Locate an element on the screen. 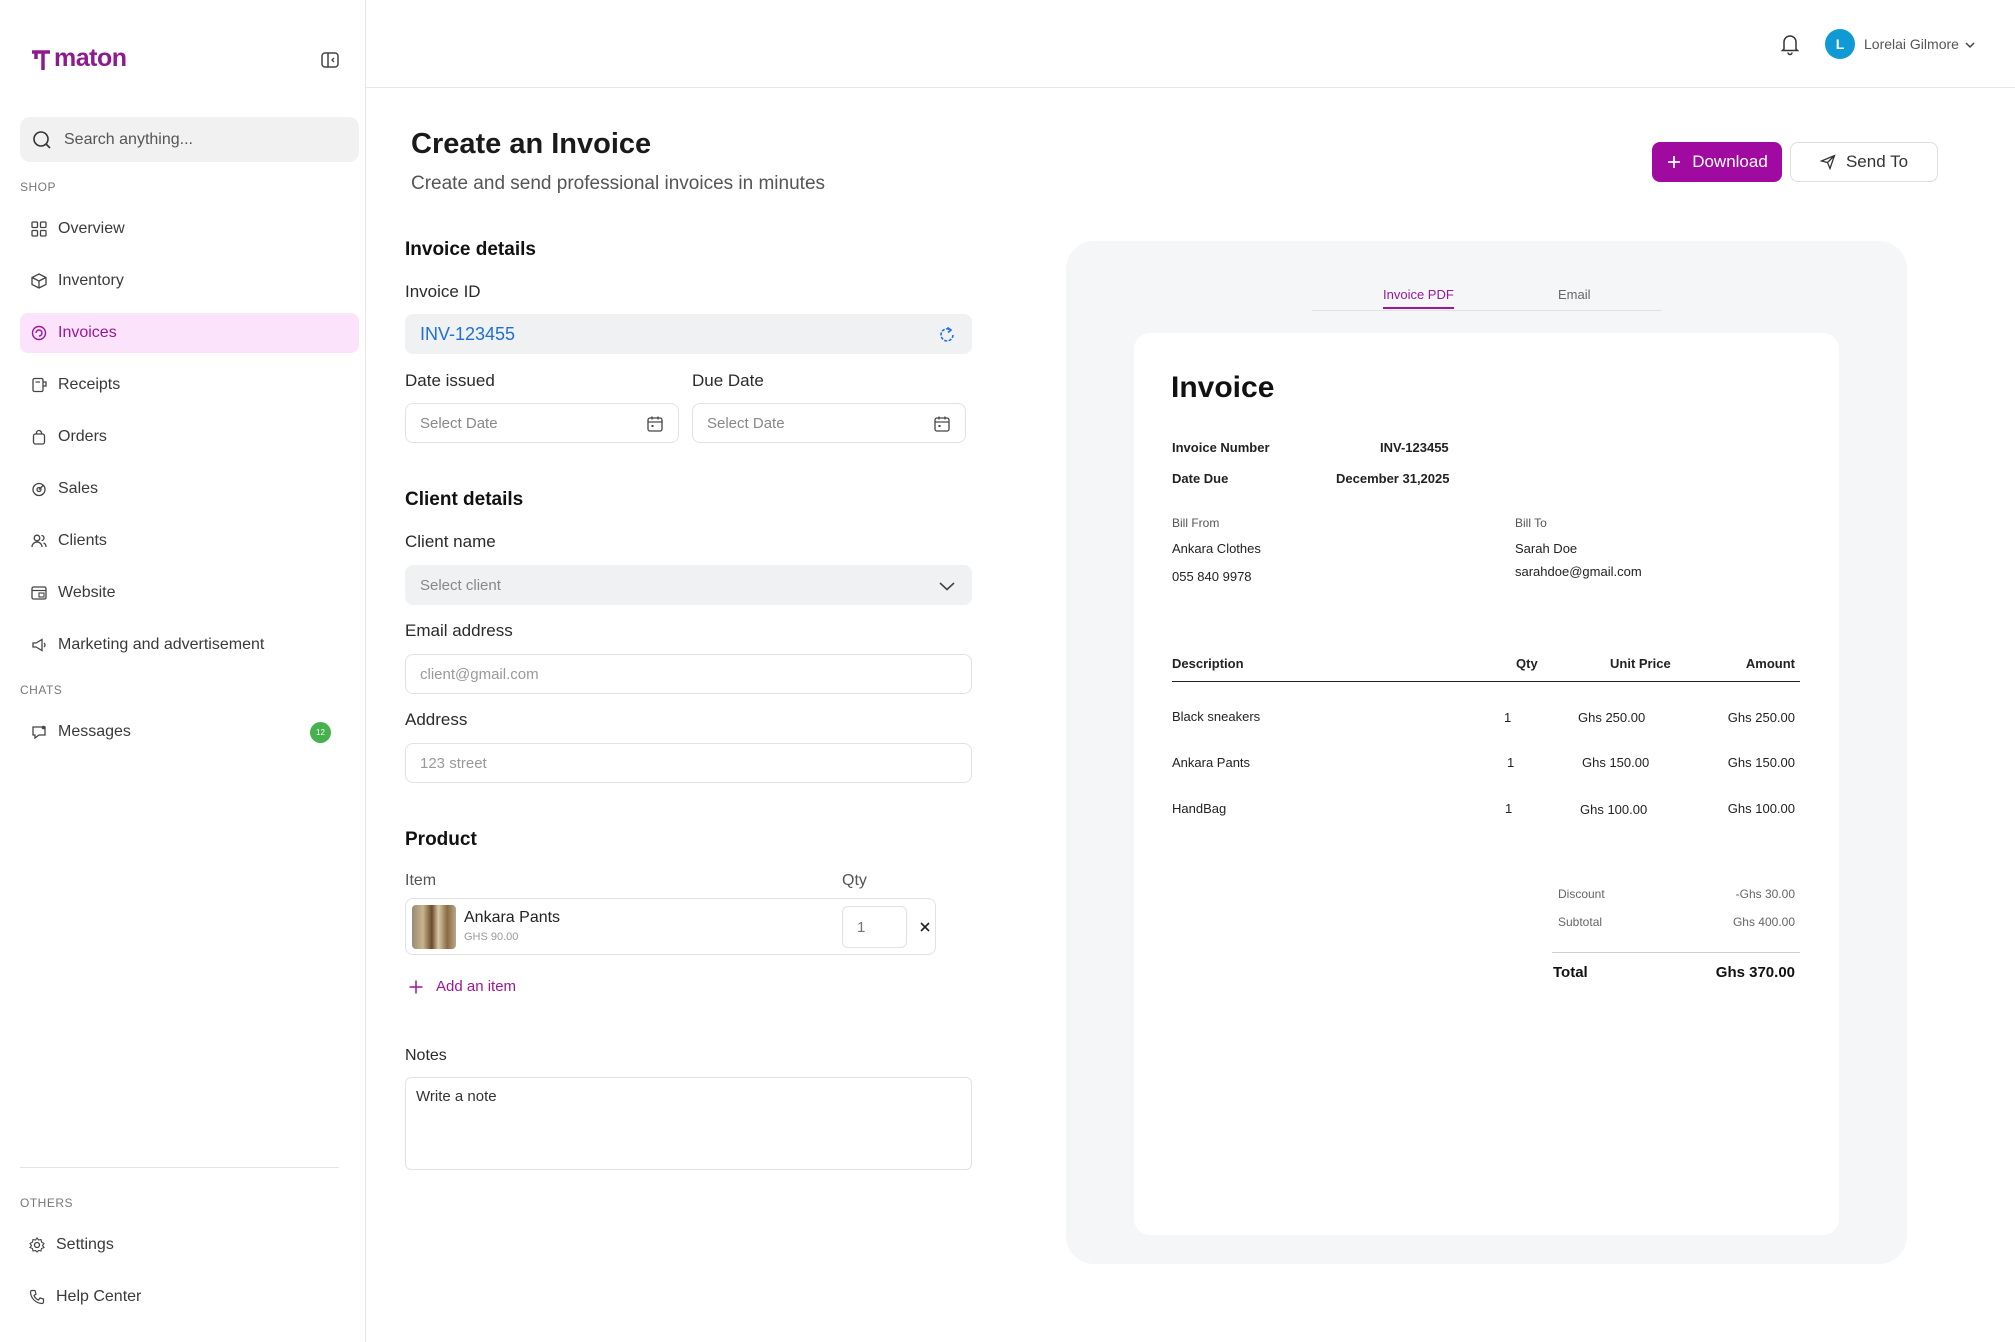 The image size is (2015, 1342). send-to-button: Send To is located at coordinates (1864, 162).